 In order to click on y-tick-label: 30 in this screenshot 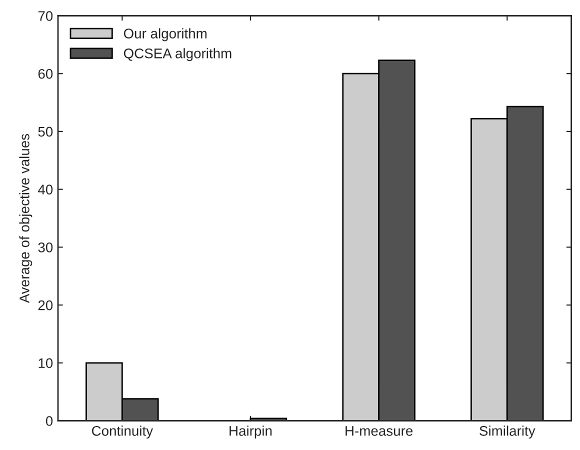, I will do `click(45, 247)`.